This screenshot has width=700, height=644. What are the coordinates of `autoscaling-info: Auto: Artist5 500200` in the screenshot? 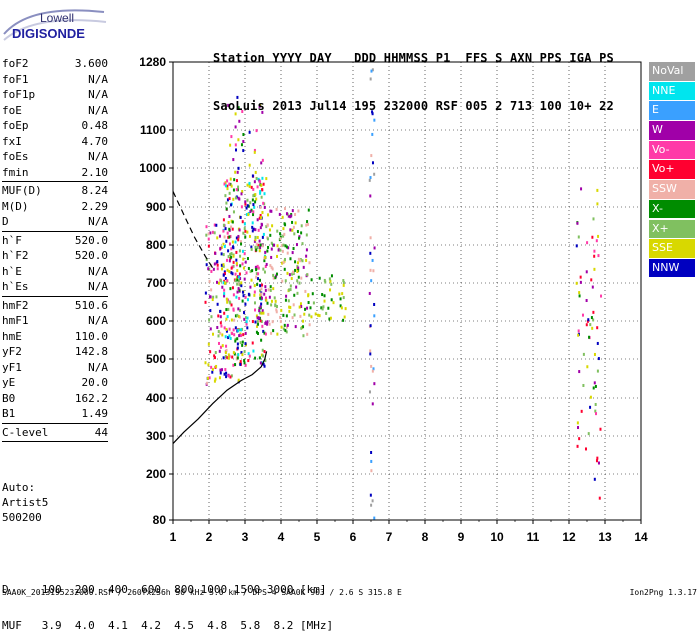 It's located at (25, 502).